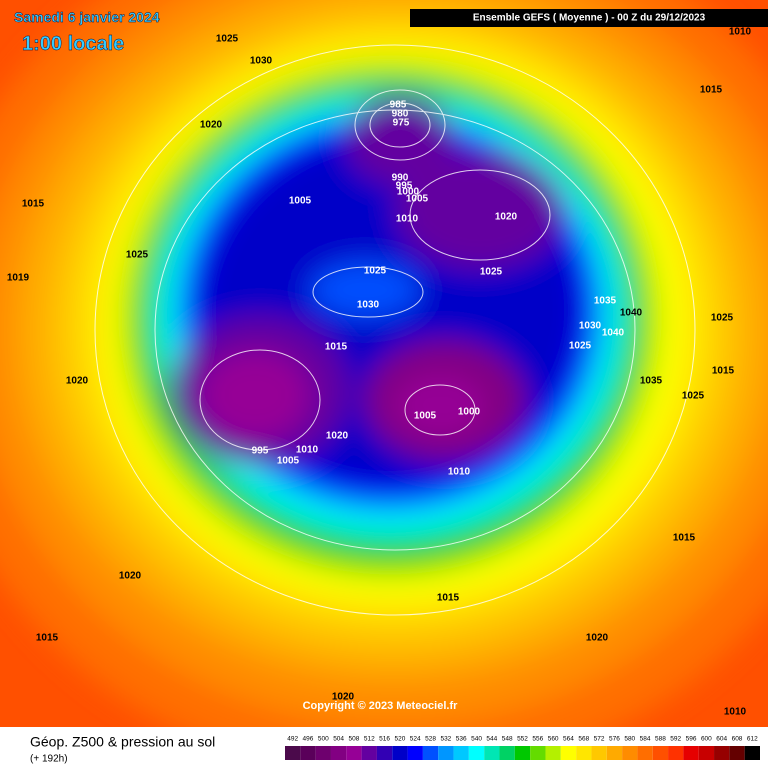 This screenshot has width=768, height=768. What do you see at coordinates (660, 739) in the screenshot?
I see `scale-label: 588` at bounding box center [660, 739].